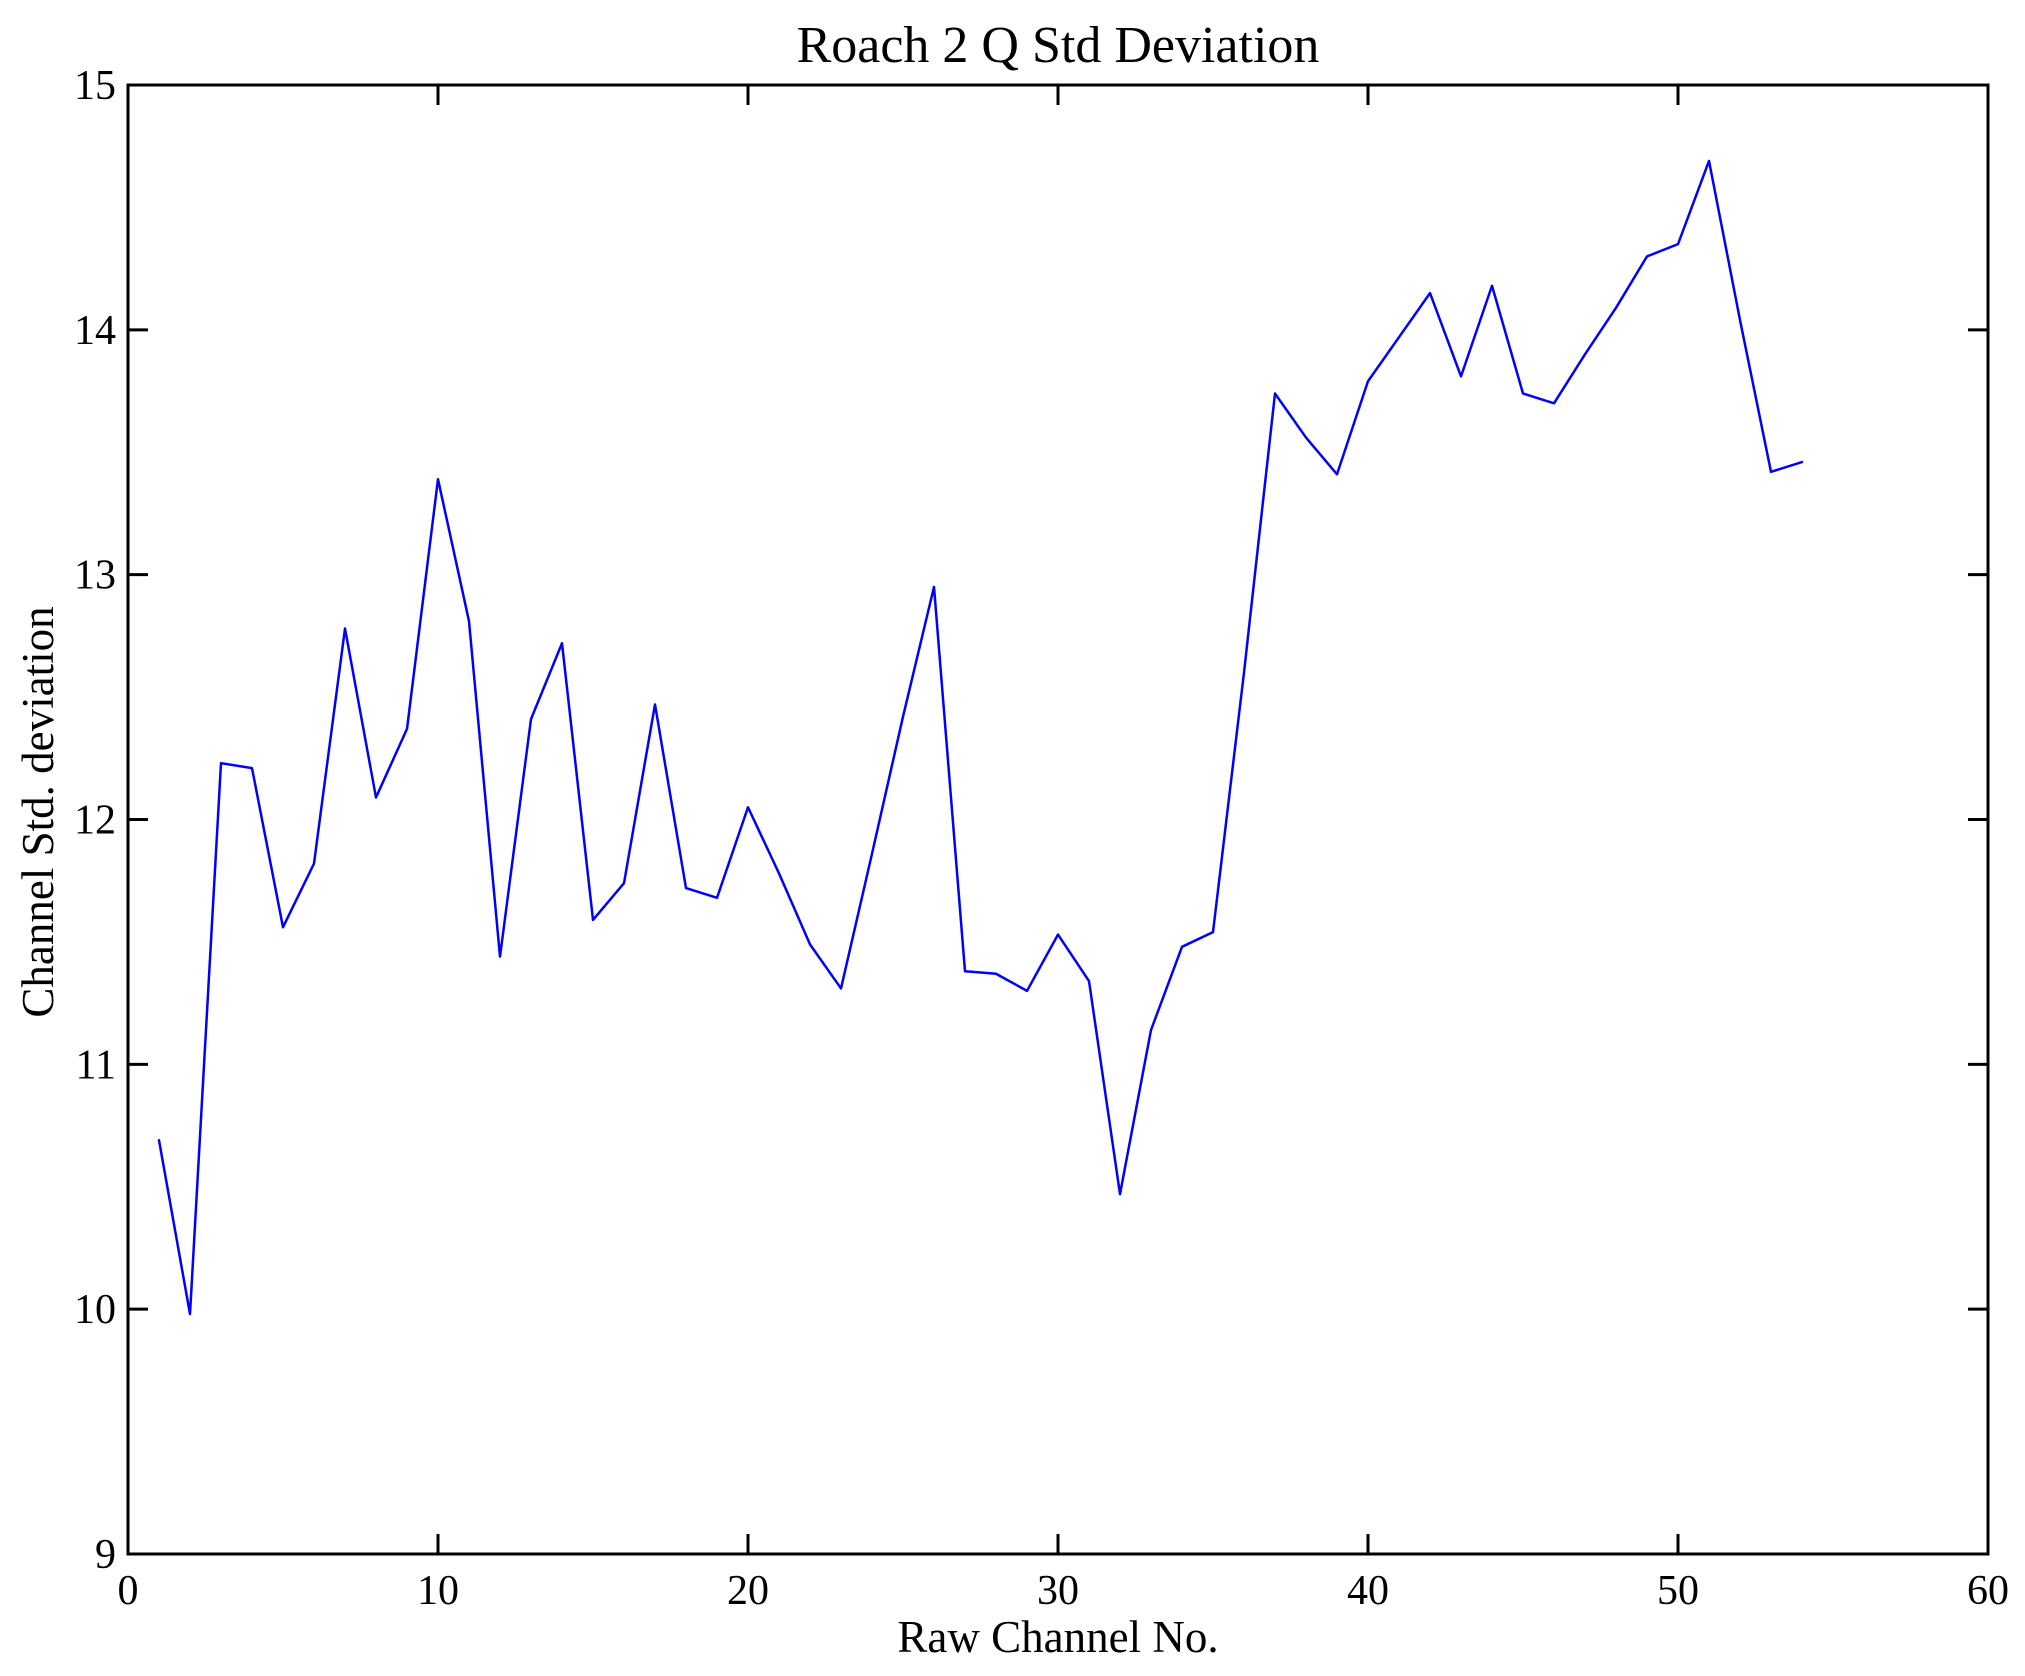 The width and height of the screenshot is (2025, 1676). Describe the element at coordinates (95, 1310) in the screenshot. I see `y-tick-label: 10` at that location.